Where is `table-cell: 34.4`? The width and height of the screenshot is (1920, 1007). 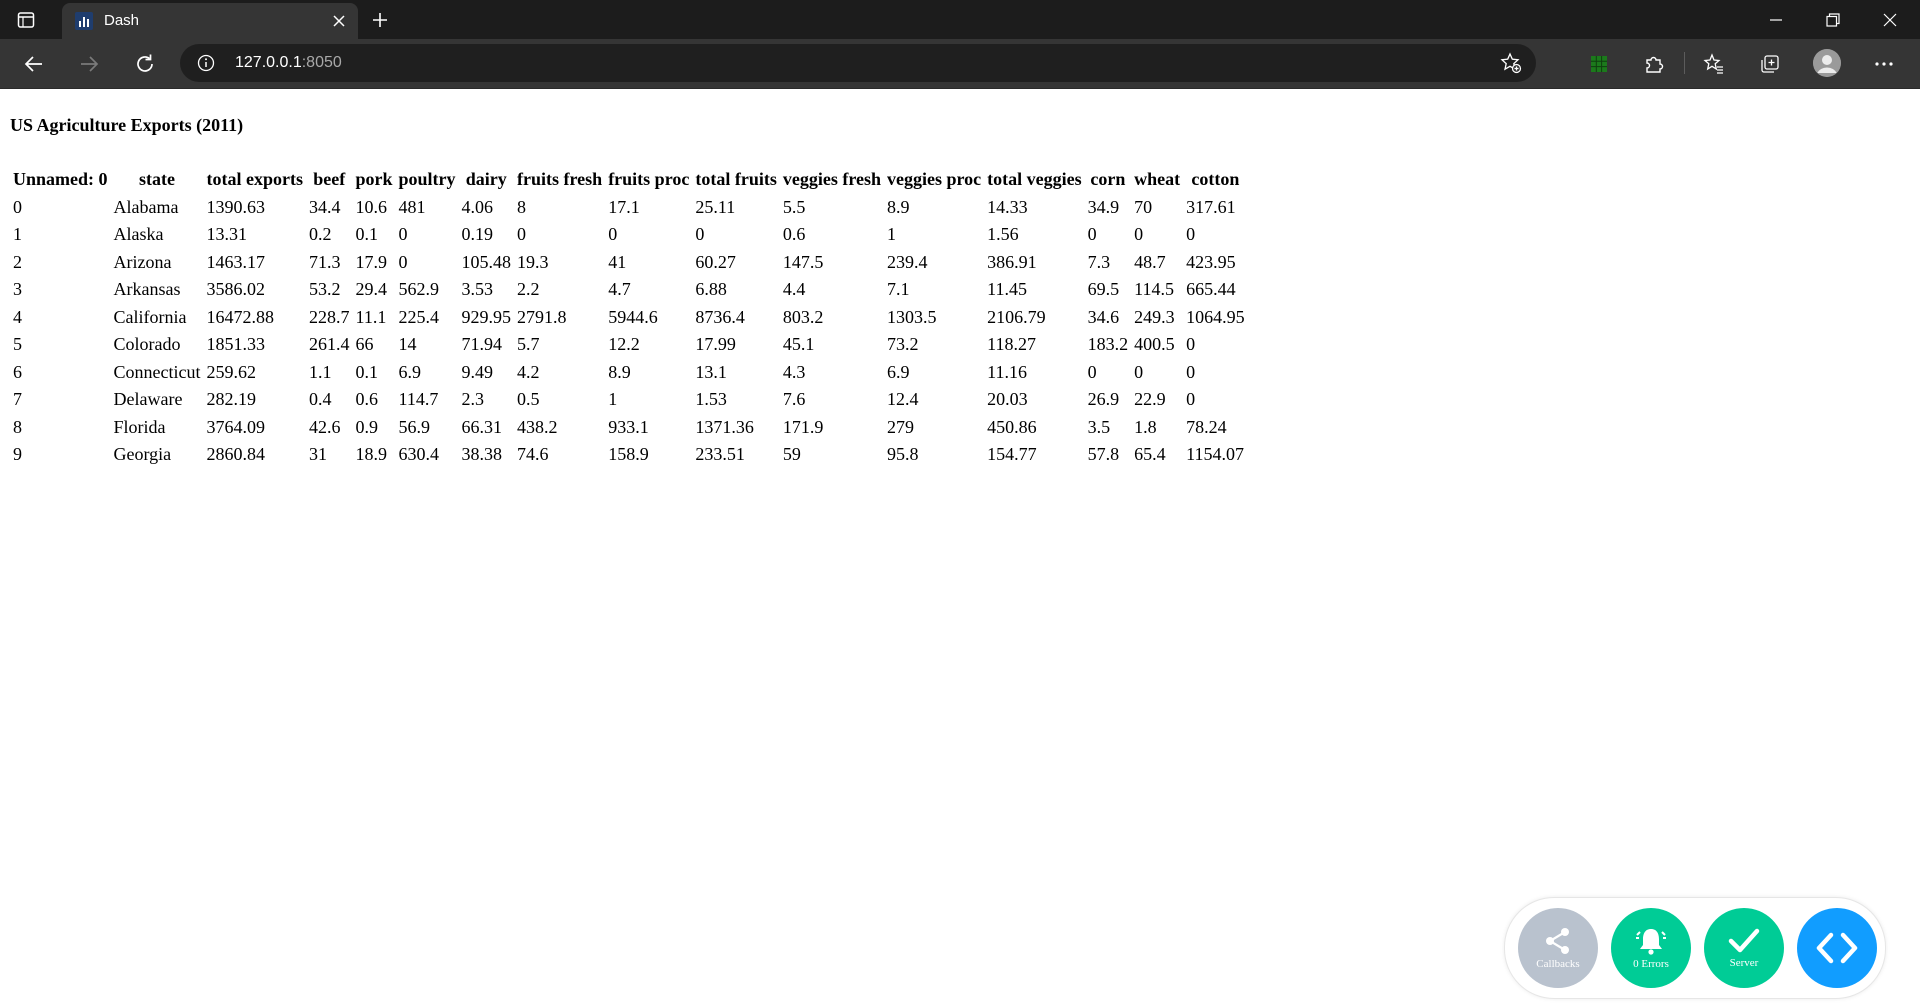 table-cell: 34.4 is located at coordinates (324, 206).